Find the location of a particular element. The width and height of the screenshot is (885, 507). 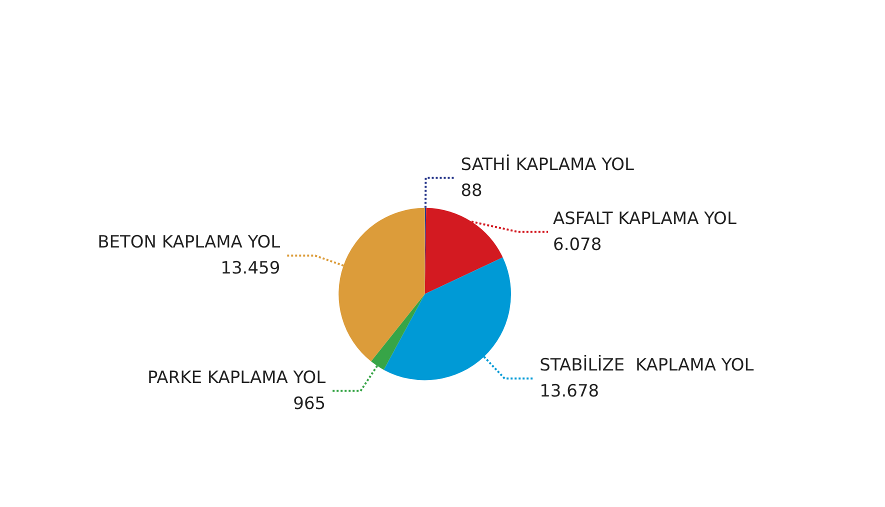

data-label: 965 is located at coordinates (309, 404).